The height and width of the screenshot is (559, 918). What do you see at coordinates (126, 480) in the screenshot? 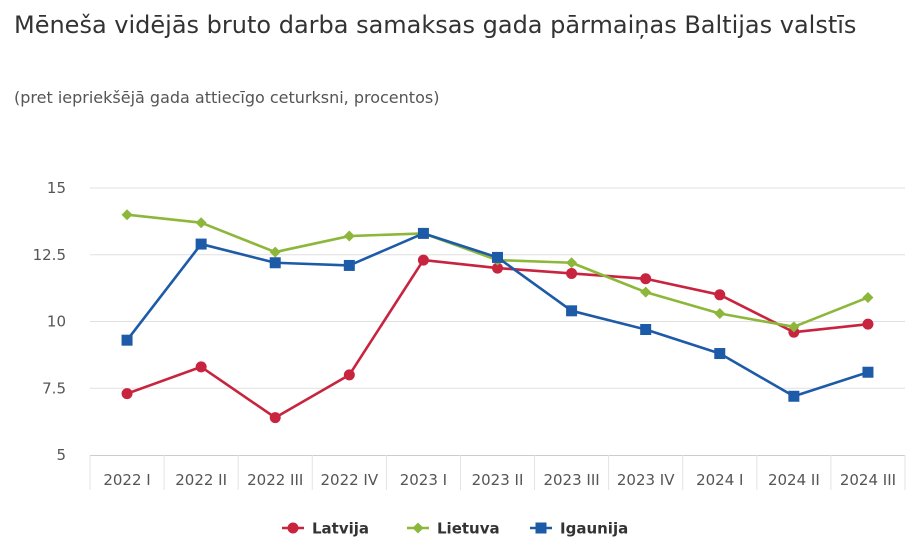
I see `x-tick-label: 2022 I` at bounding box center [126, 480].